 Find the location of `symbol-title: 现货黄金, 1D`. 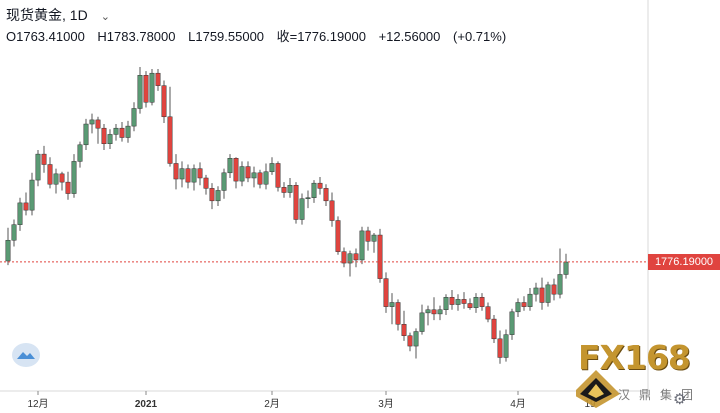

symbol-title: 现货黄金, 1D is located at coordinates (47, 15).